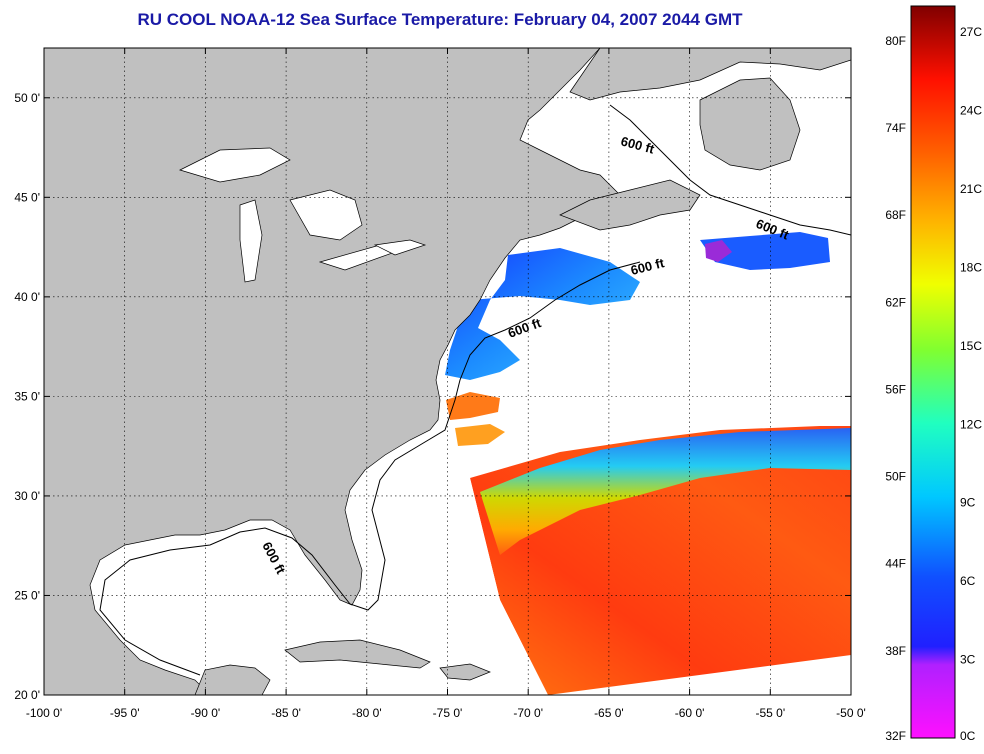  Describe the element at coordinates (770, 713) in the screenshot. I see `x-tick-label: -55 0'` at that location.